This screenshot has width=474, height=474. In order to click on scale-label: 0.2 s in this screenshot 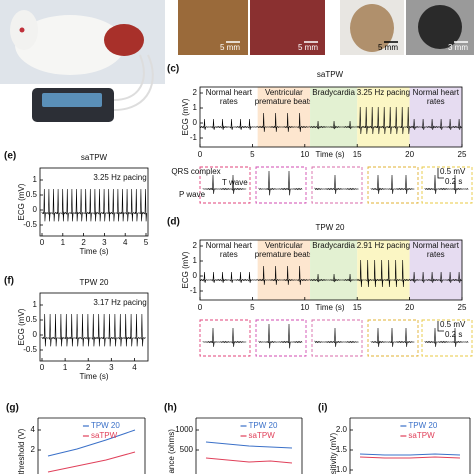, I will do `click(453, 181)`.